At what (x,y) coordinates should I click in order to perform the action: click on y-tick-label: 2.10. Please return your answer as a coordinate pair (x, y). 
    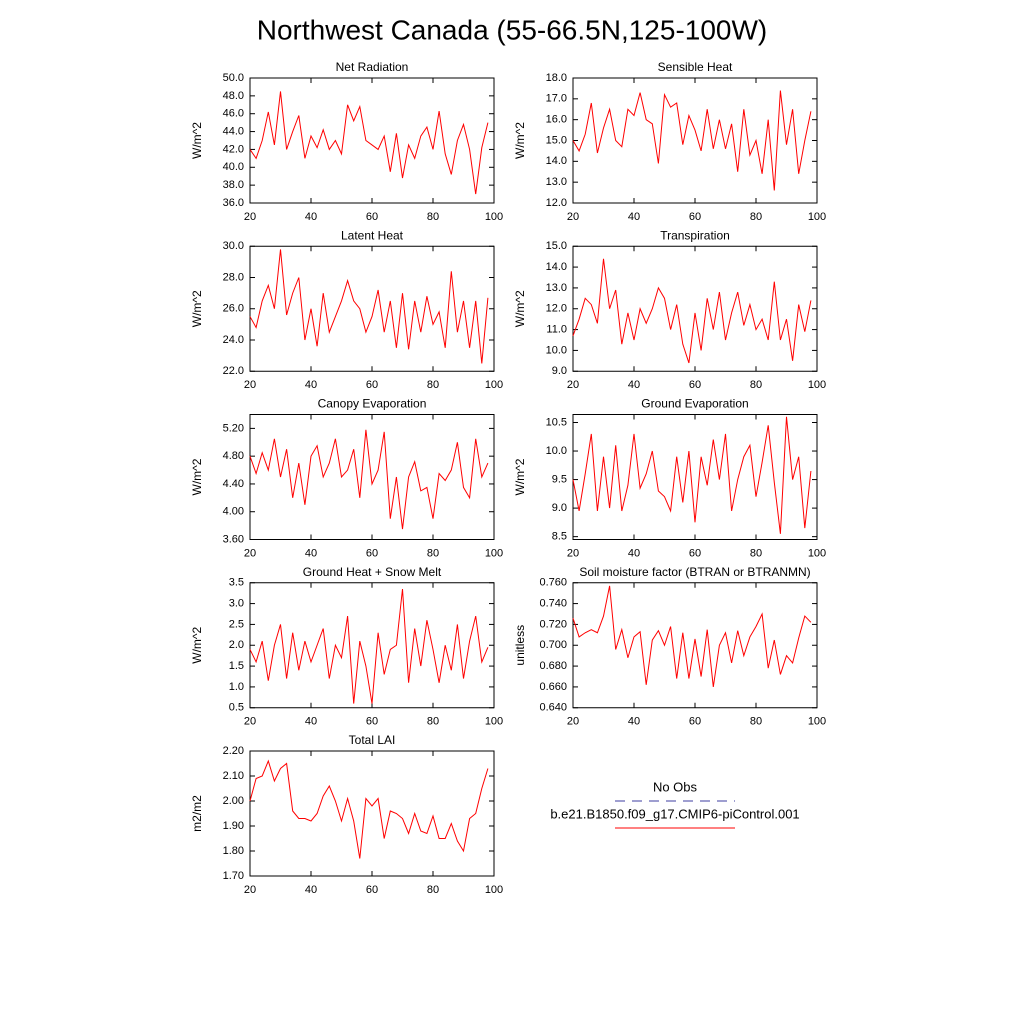
    Looking at the image, I should click on (233, 776).